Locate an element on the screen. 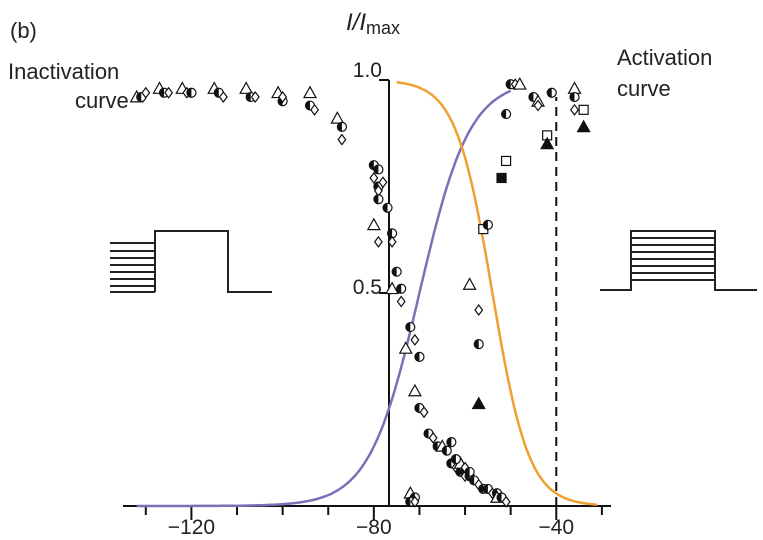 The height and width of the screenshot is (540, 763). y-axis-label-sub: max is located at coordinates (383, 28).